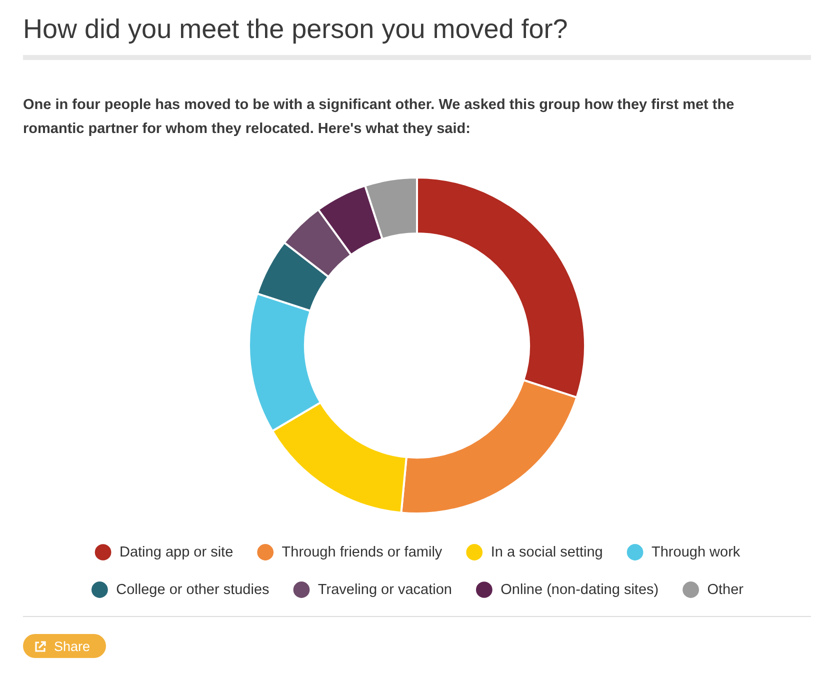 Image resolution: width=832 pixels, height=685 pixels. I want to click on legend-label: Traveling or vacation, so click(385, 590).